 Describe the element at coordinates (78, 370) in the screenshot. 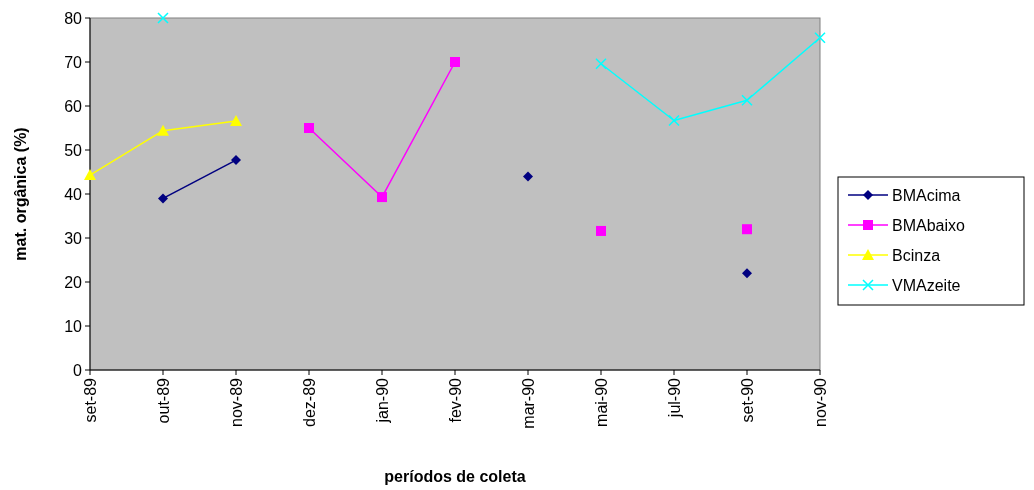

I see `y-tick-label: 0` at that location.